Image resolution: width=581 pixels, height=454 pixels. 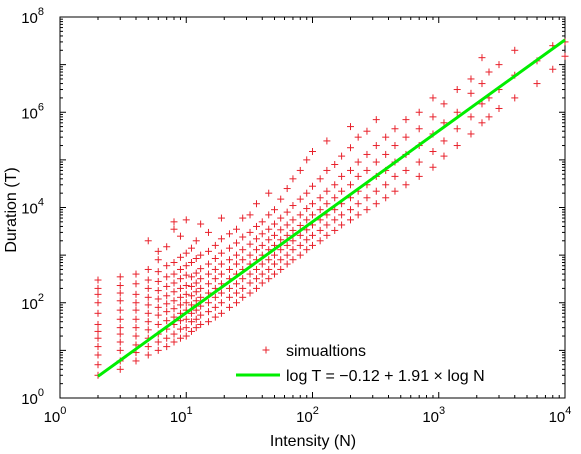 What do you see at coordinates (266, 350) in the screenshot?
I see `legend-plus-marker` at bounding box center [266, 350].